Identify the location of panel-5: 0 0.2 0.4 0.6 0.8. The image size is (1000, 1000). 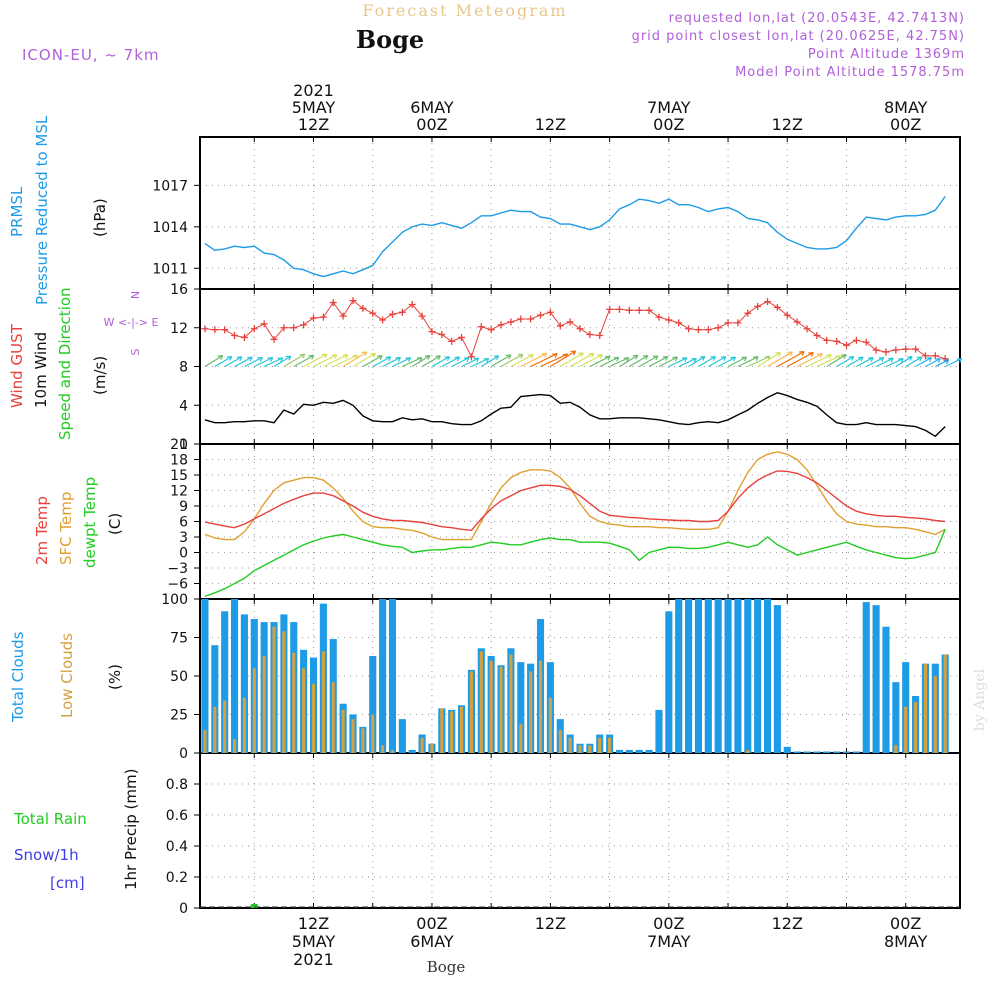
(563, 834).